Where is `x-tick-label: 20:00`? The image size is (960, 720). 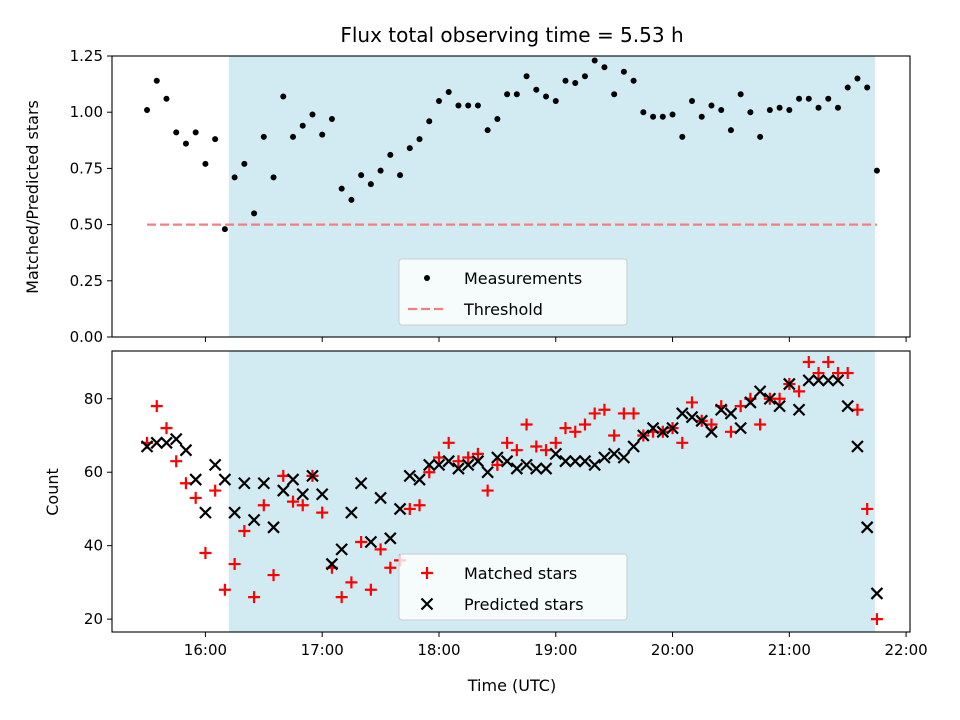
x-tick-label: 20:00 is located at coordinates (672, 650).